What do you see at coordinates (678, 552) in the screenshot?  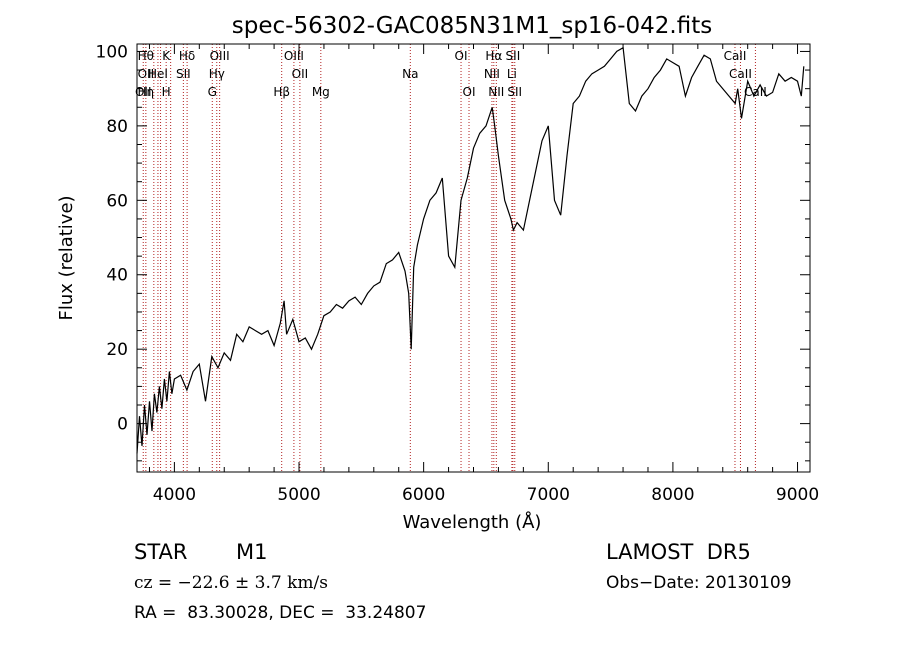 I see `survey-name: LAMOST DR5` at bounding box center [678, 552].